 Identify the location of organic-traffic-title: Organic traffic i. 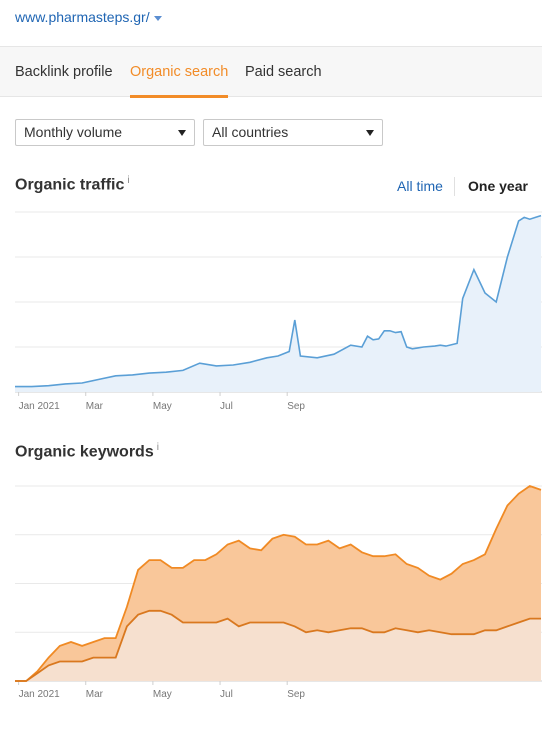
(72, 184).